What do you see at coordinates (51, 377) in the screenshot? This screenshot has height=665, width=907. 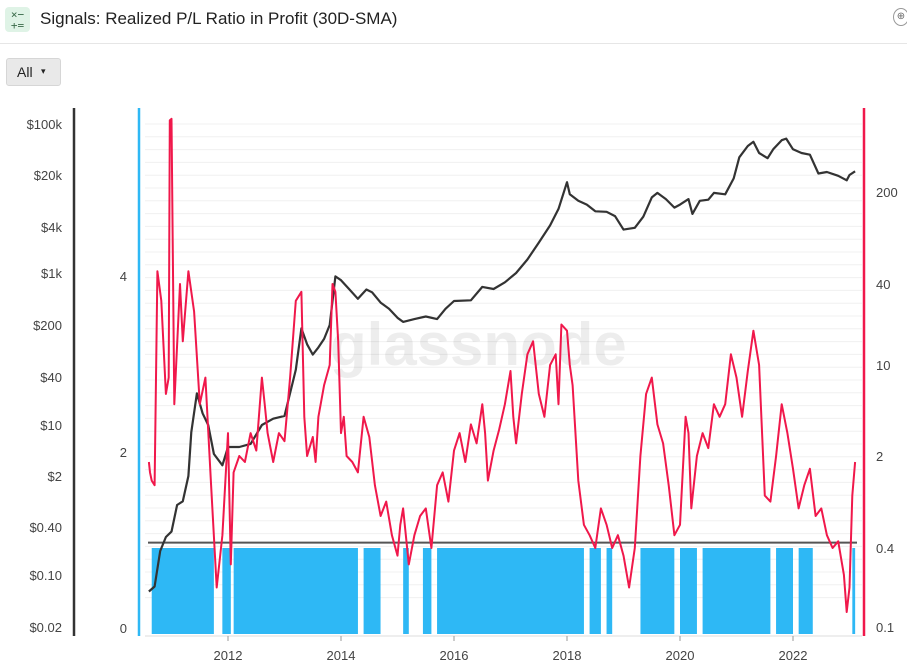 I see `price-tick-label: $40` at bounding box center [51, 377].